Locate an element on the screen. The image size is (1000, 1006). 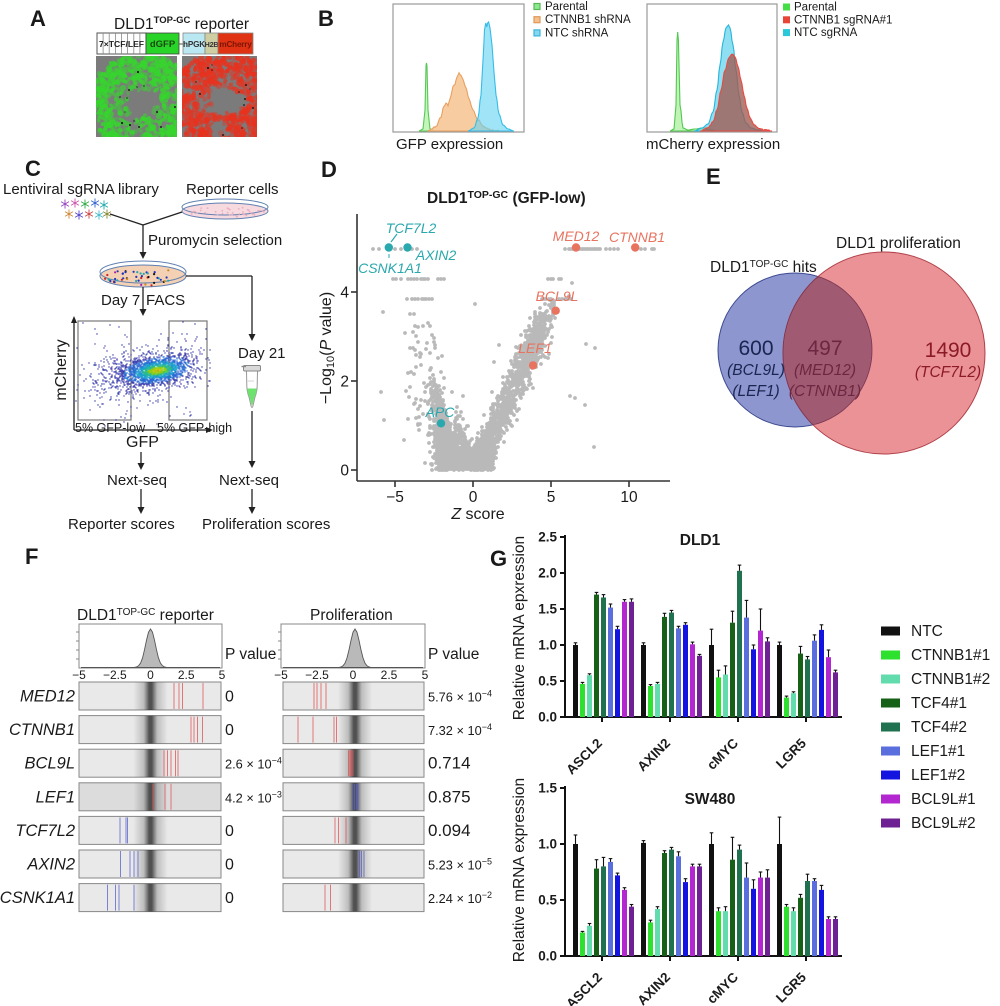
svg-text: 5% GFP-high is located at coordinates (194, 428).